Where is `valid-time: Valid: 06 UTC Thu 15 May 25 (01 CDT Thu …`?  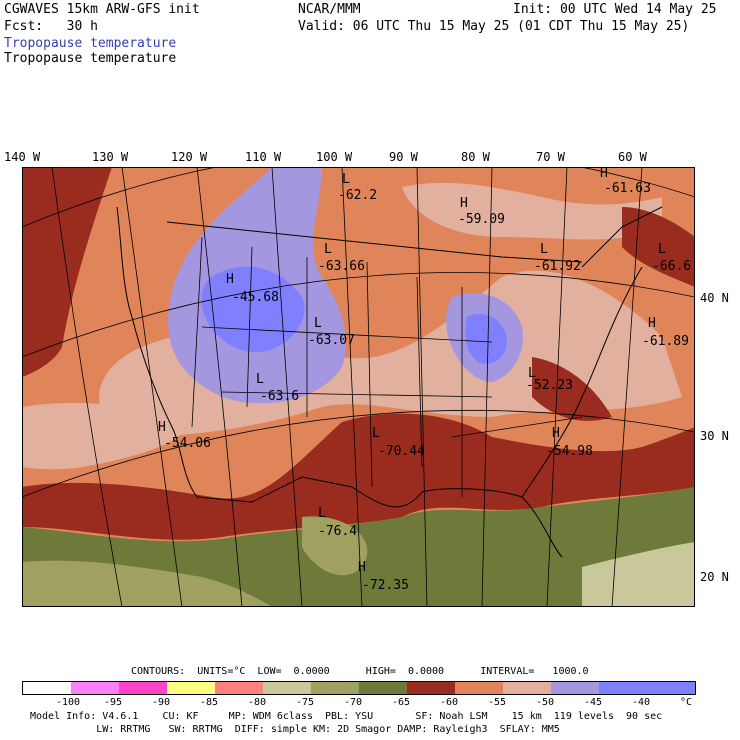
valid-time: Valid: 06 UTC Thu 15 May 25 (01 CDT Thu … is located at coordinates (494, 26).